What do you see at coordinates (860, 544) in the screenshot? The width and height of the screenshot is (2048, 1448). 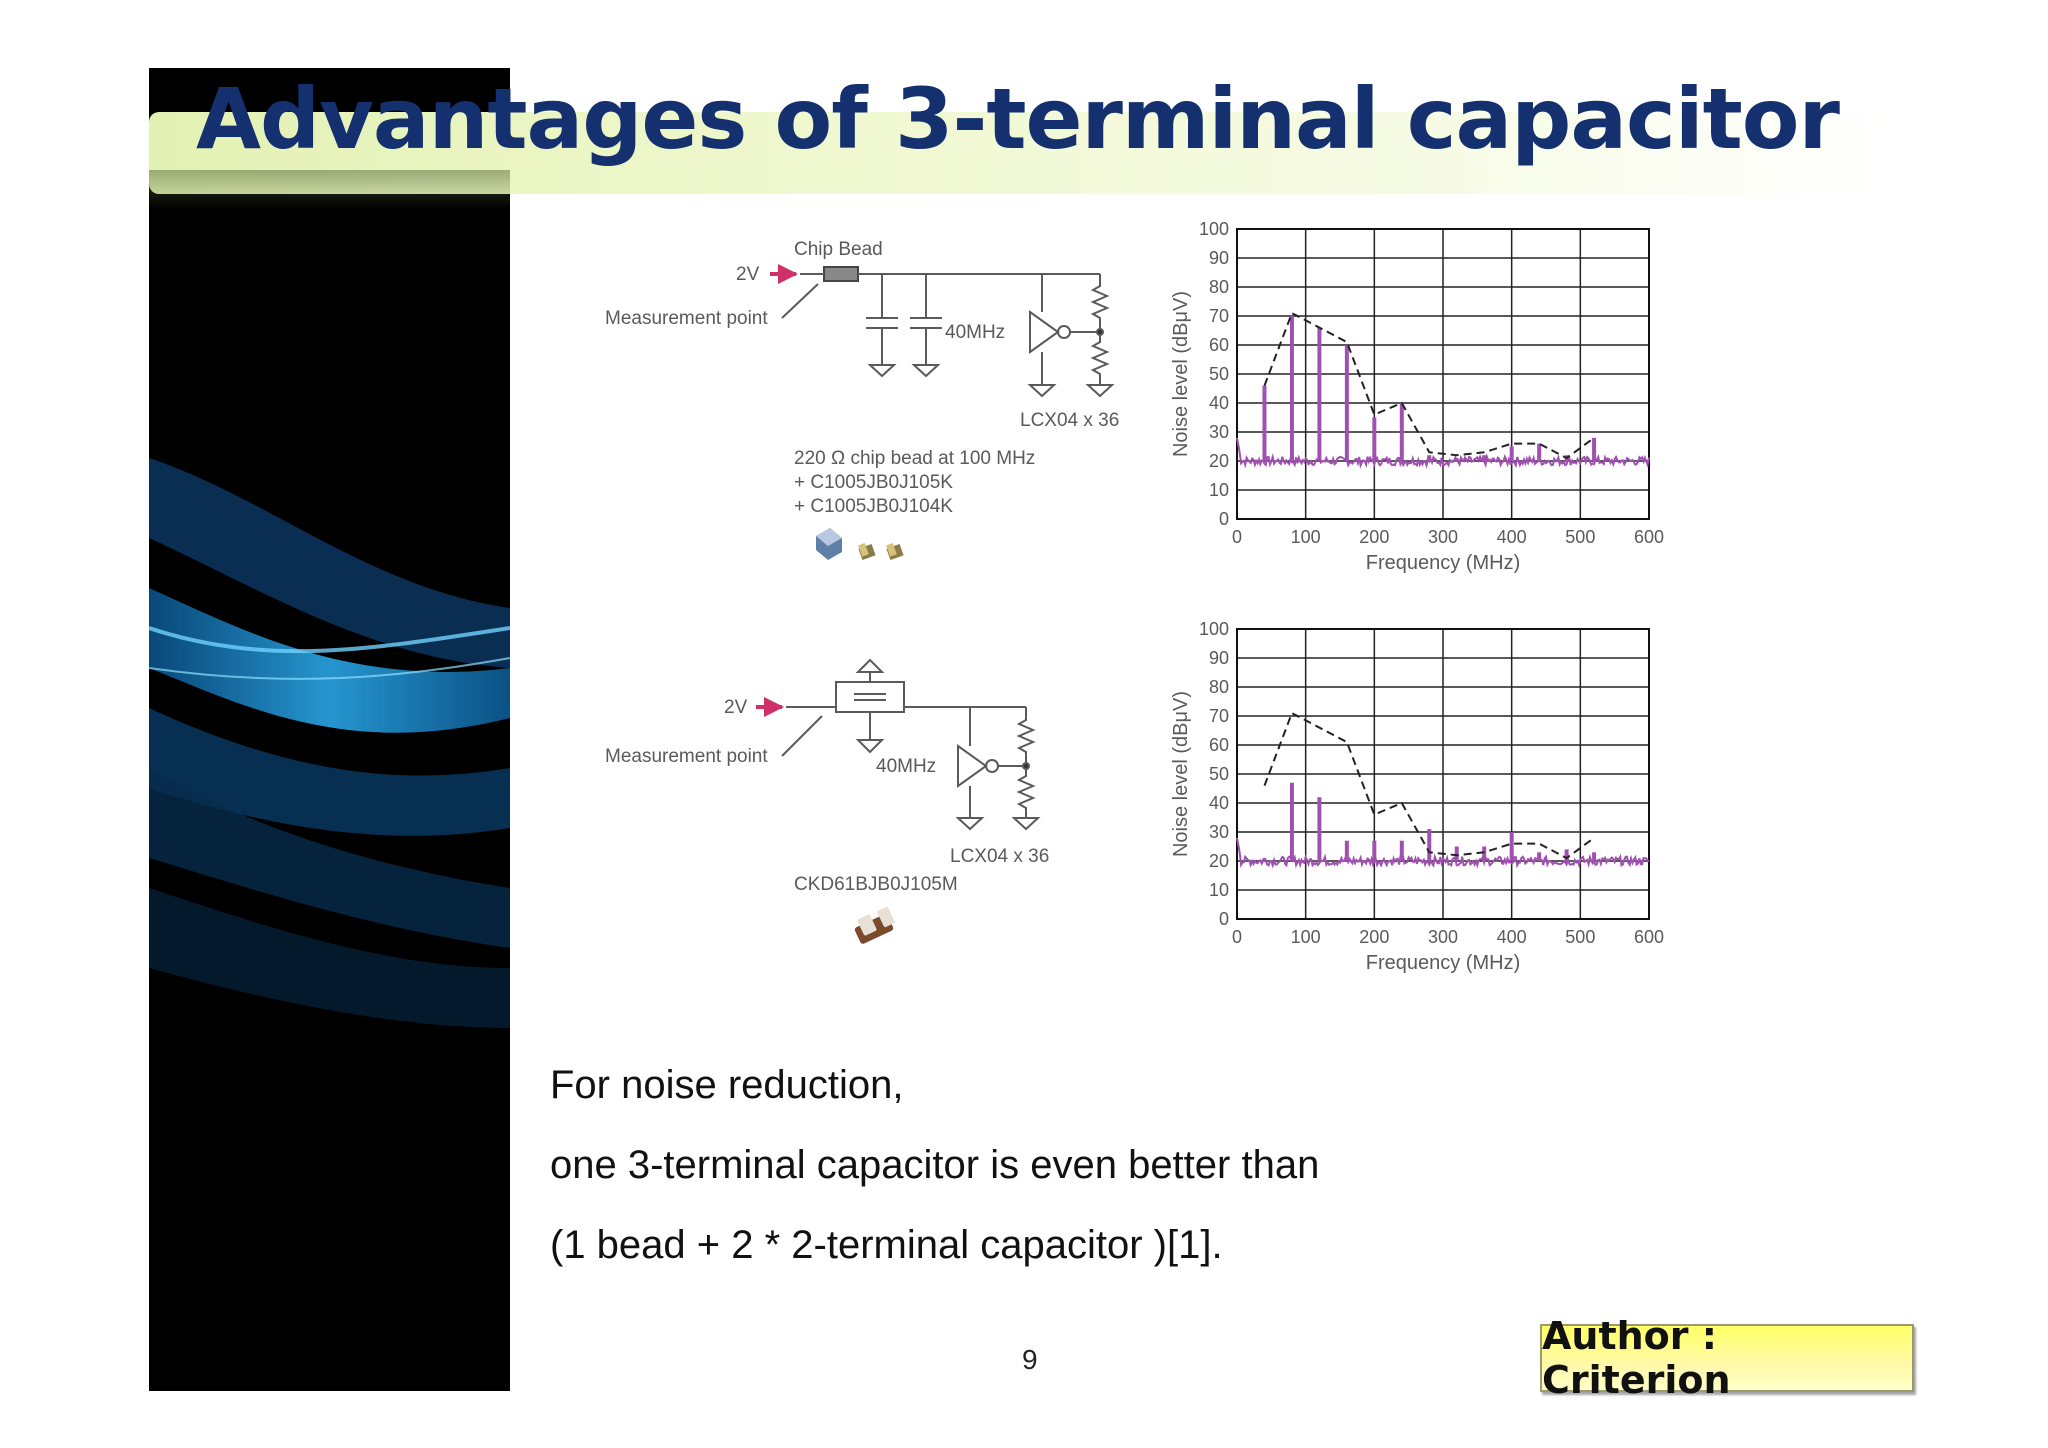 I see `component-photos-top` at bounding box center [860, 544].